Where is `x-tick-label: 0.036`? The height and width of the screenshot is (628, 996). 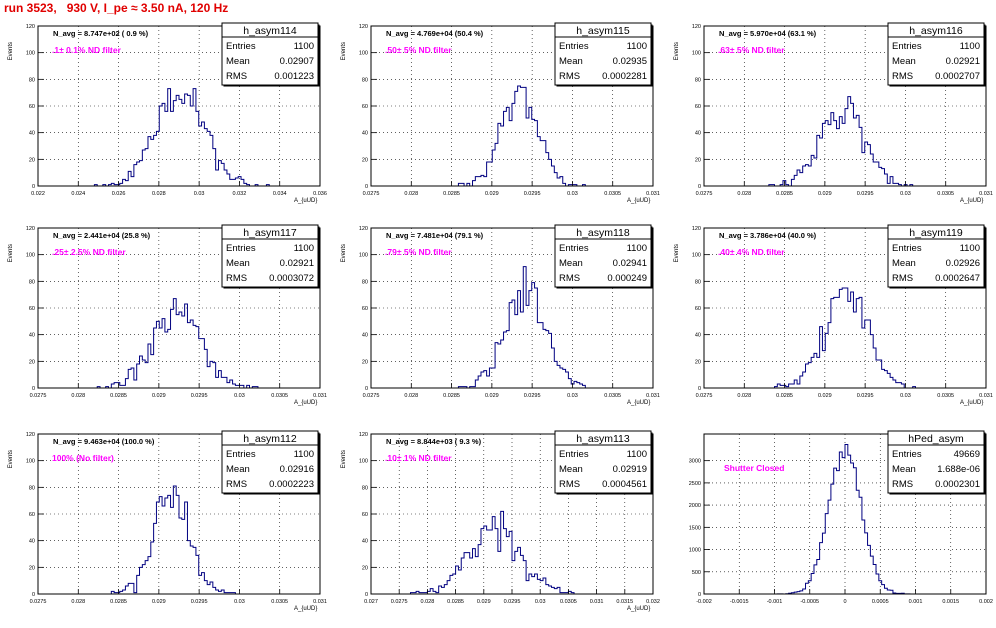
x-tick-label: 0.036 is located at coordinates (320, 194).